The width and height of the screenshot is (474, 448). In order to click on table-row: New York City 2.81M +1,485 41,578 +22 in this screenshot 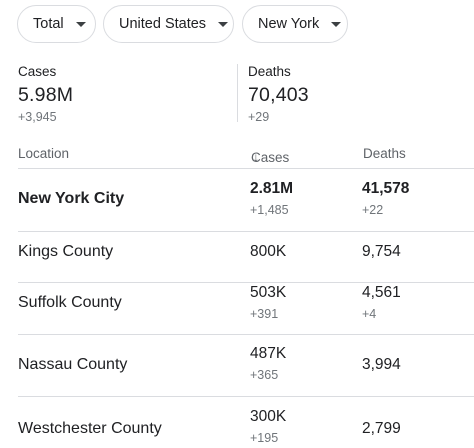, I will do `click(237, 199)`.